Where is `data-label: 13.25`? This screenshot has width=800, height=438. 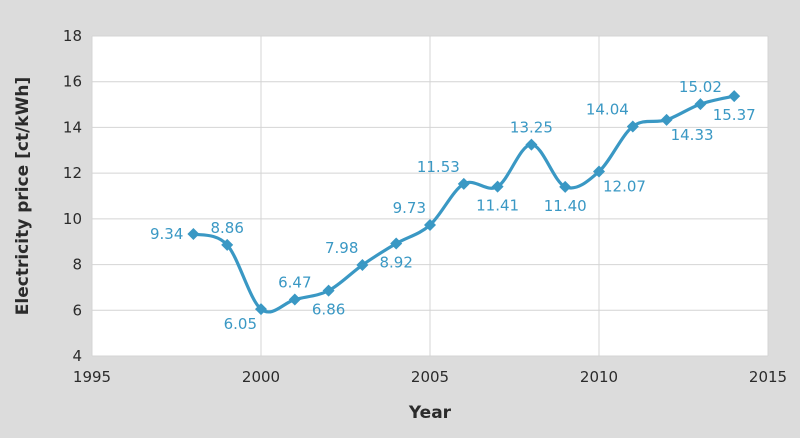 data-label: 13.25 is located at coordinates (531, 128).